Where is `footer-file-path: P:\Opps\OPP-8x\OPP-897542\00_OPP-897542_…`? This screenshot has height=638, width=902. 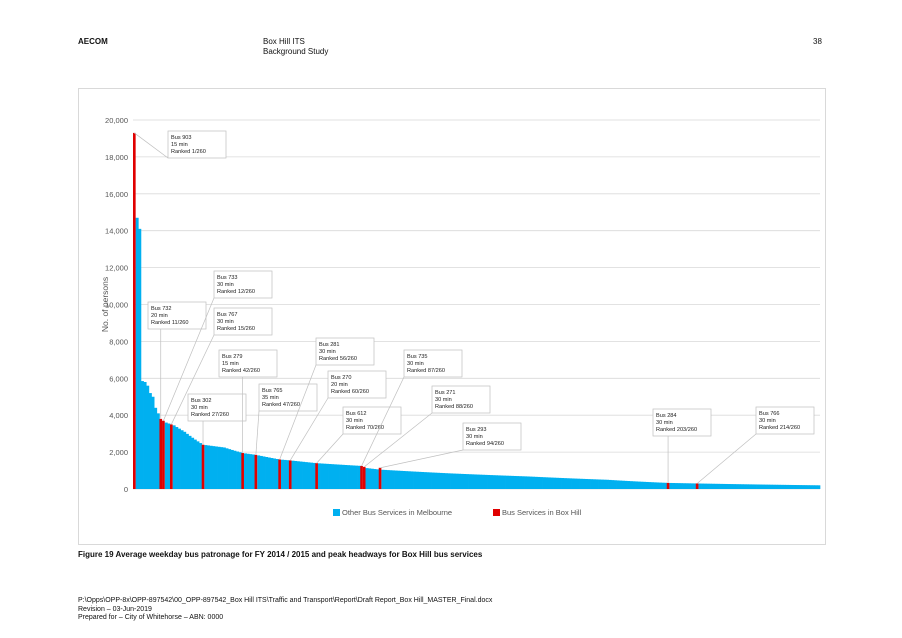
footer-file-path: P:\Opps\OPP-8x\OPP-897542\00_OPP-897542_… is located at coordinates (285, 600).